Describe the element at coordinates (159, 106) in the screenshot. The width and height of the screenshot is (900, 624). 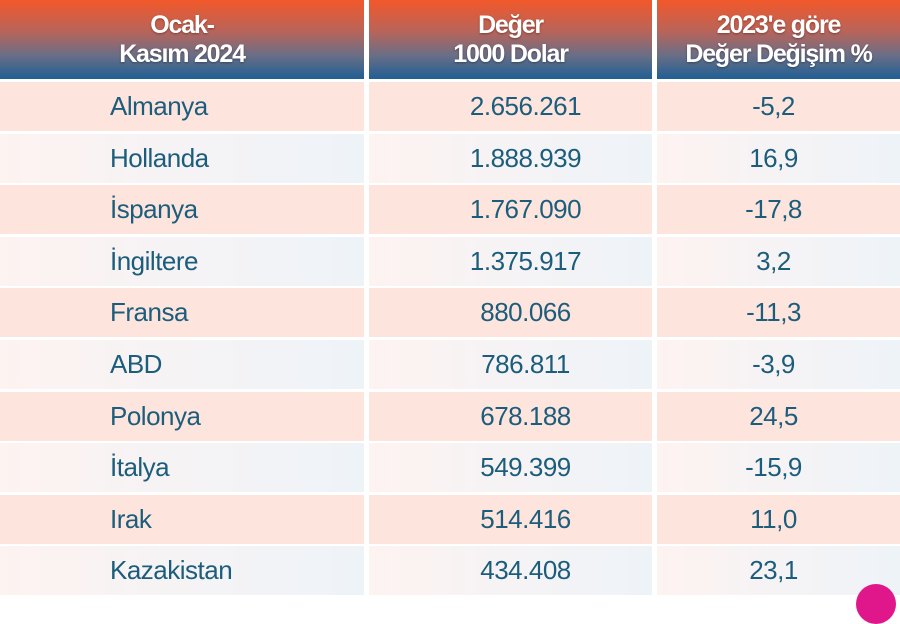
I see `country-text: Almanya` at that location.